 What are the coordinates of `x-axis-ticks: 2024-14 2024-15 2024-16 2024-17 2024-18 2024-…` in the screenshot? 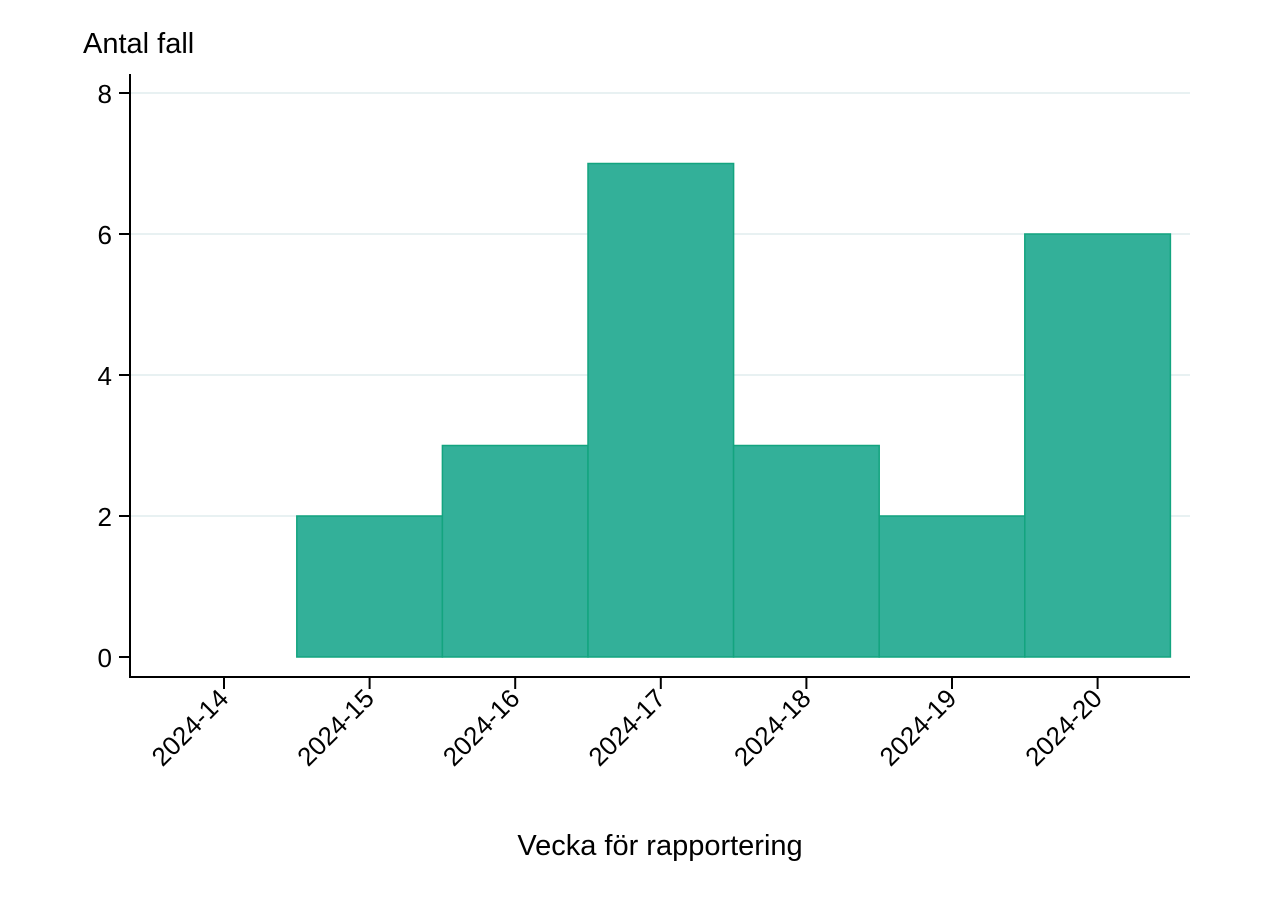 It's located at (627, 724).